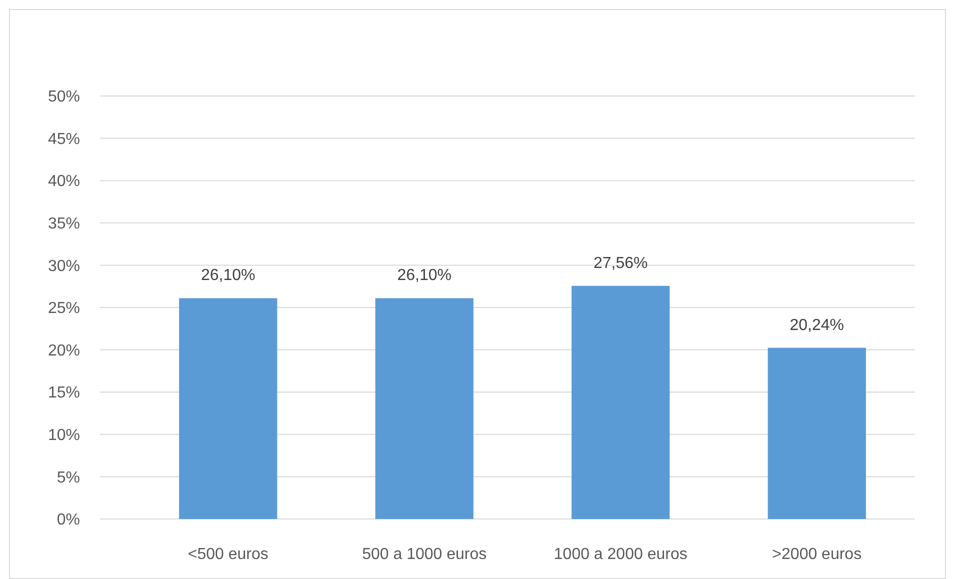  Describe the element at coordinates (64, 97) in the screenshot. I see `y-tick-label: 50%` at that location.